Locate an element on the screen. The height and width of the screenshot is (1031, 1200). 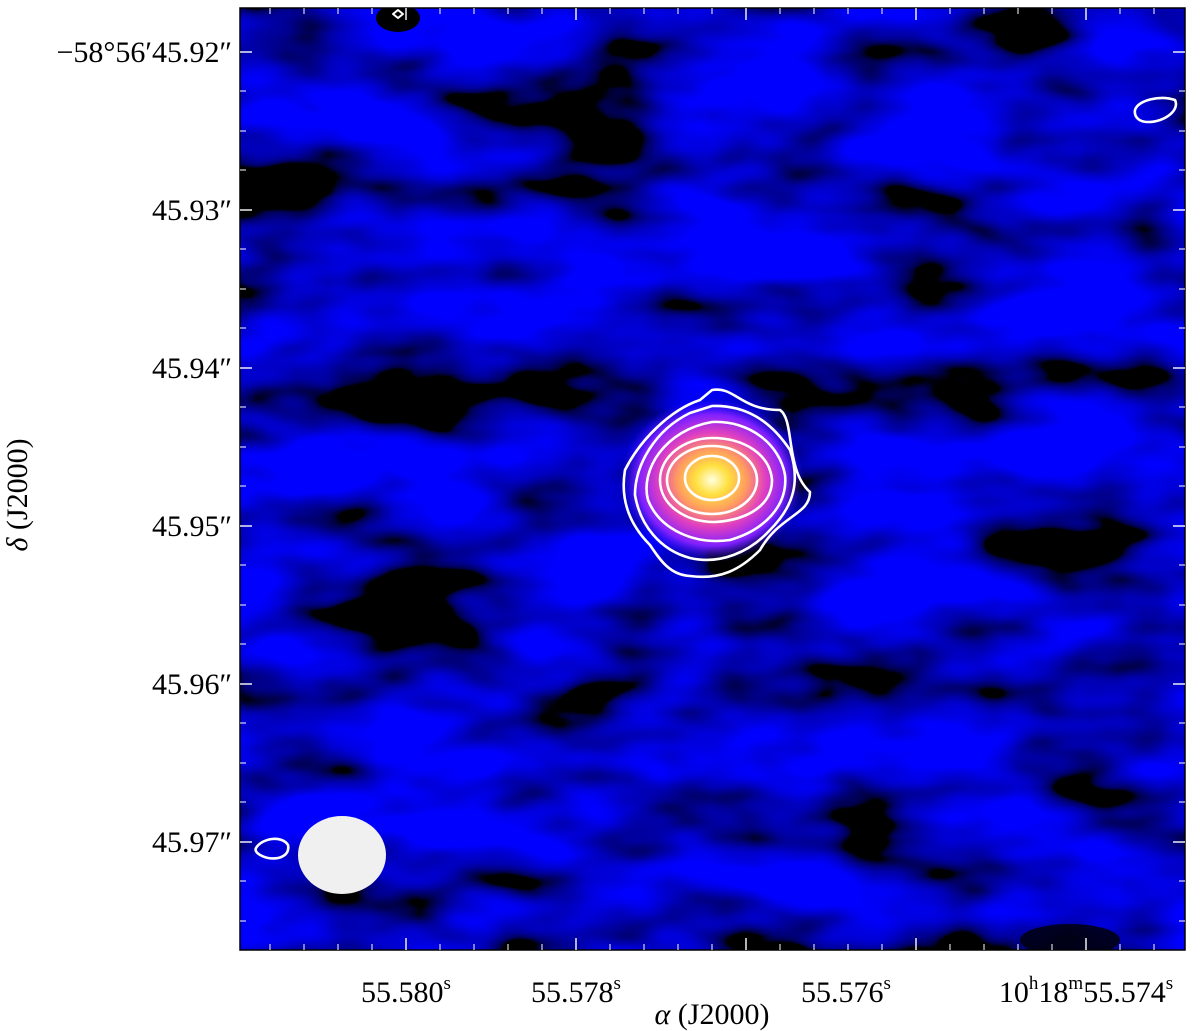
y-axis-label: δ (J2000) is located at coordinates (17, 495).